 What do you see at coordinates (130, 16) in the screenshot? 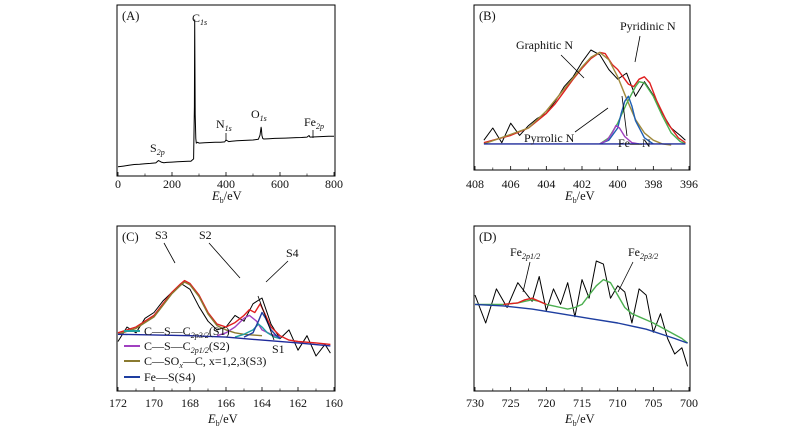
I see `panel-a-label: (A)` at bounding box center [130, 16].